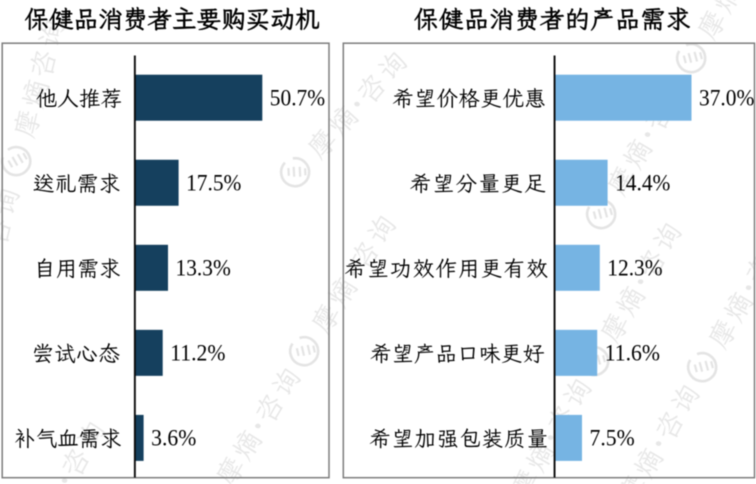  Describe the element at coordinates (297, 97) in the screenshot. I see `svg-text: 50.7%` at that location.